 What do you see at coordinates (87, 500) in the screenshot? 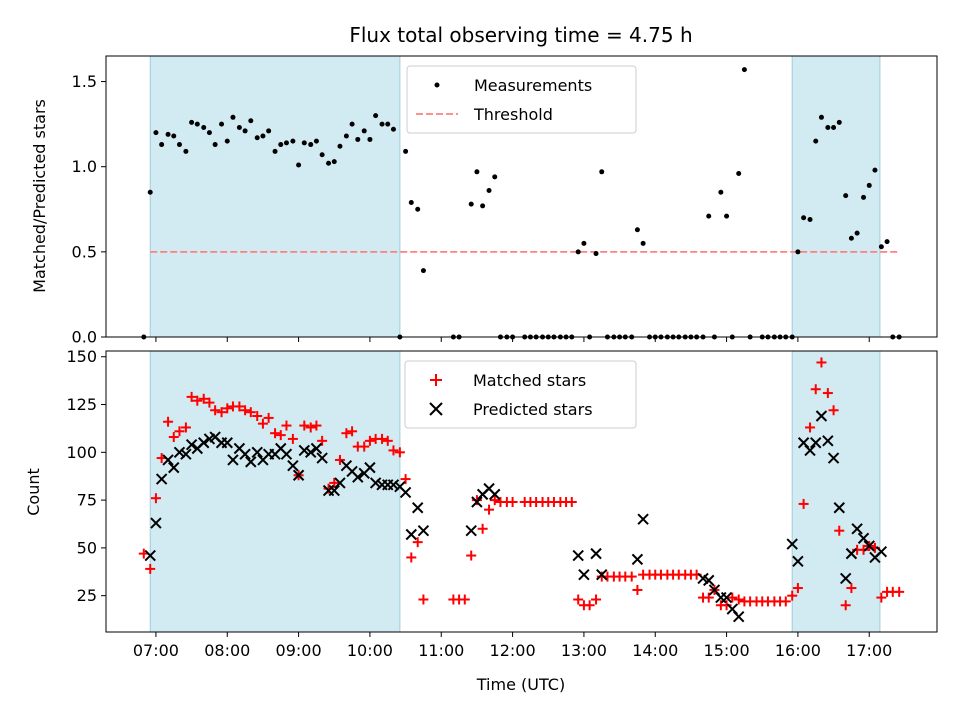
I see `y-tick-label: 75` at bounding box center [87, 500].